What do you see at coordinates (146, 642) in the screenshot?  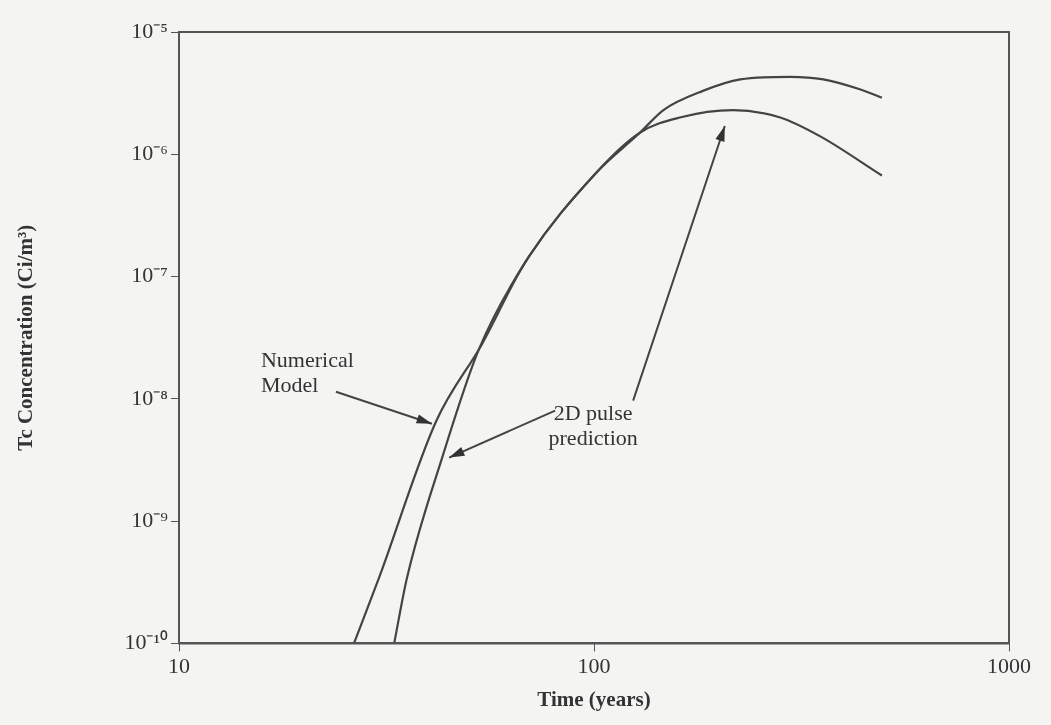 I see `y-tick-label: 10⁻¹⁰` at bounding box center [146, 642].